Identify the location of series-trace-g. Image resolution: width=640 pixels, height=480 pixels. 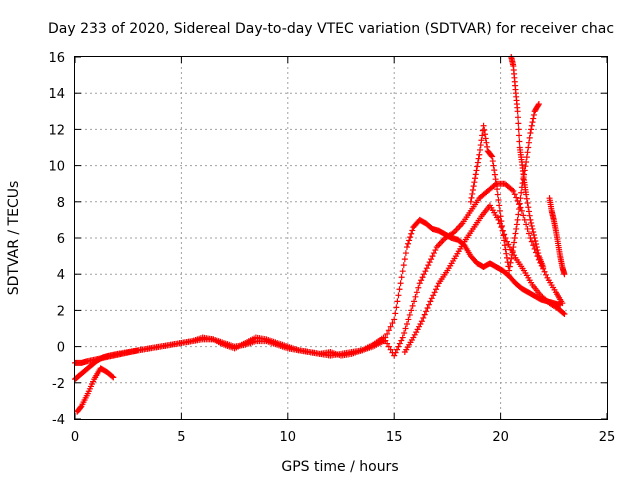
(557, 236).